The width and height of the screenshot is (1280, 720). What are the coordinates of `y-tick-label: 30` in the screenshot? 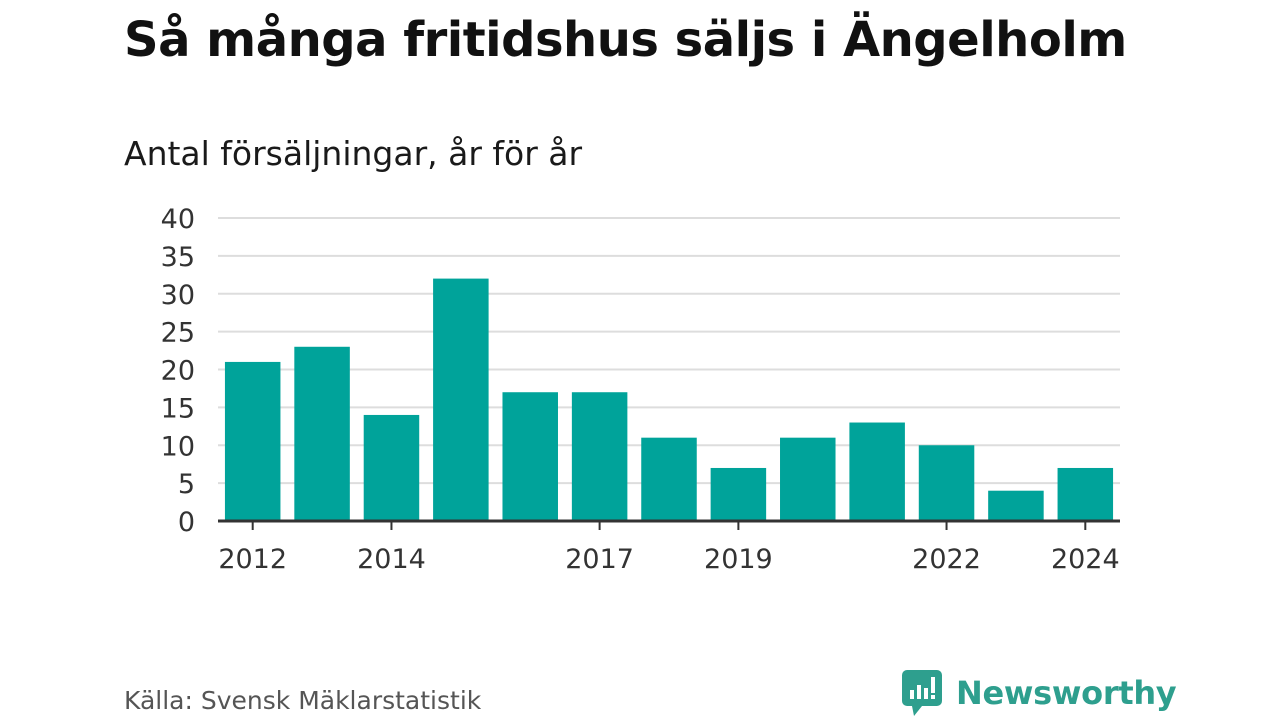 It's located at (178, 295).